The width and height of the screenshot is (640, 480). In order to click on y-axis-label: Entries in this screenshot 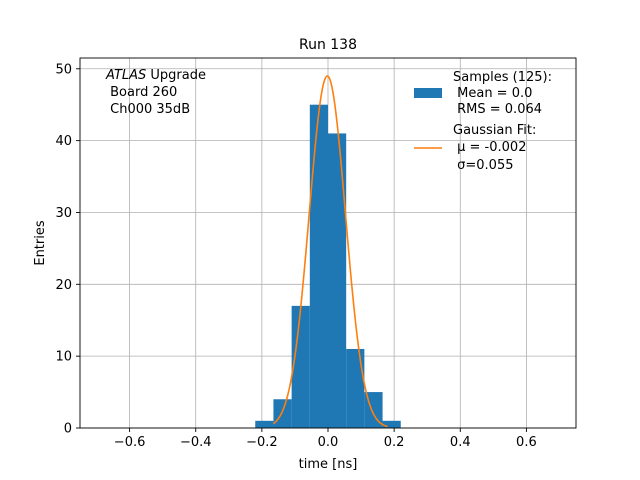, I will do `click(40, 243)`.